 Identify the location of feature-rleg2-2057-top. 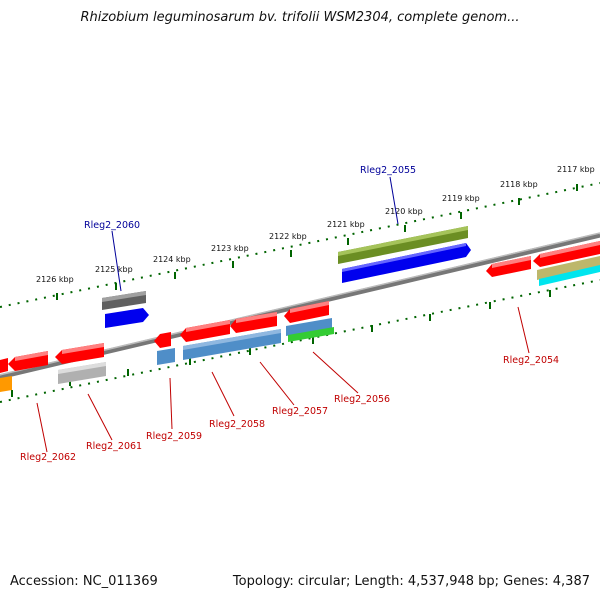
(256, 317).